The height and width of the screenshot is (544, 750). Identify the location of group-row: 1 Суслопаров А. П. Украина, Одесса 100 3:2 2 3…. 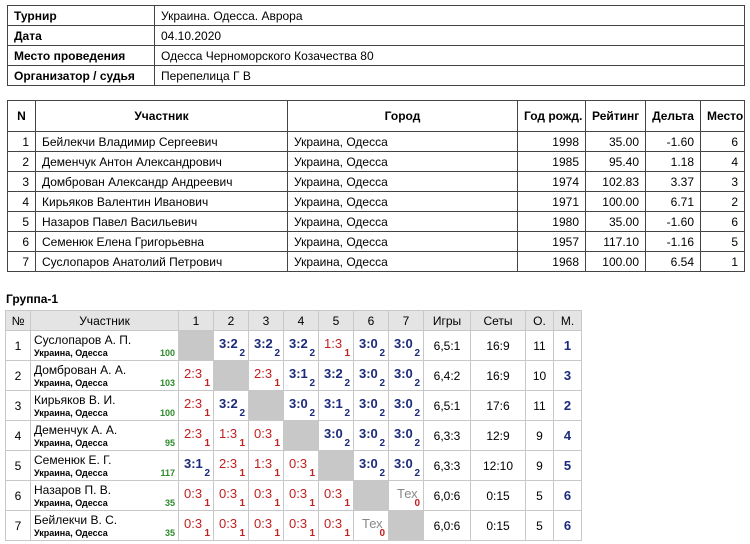
(293, 345).